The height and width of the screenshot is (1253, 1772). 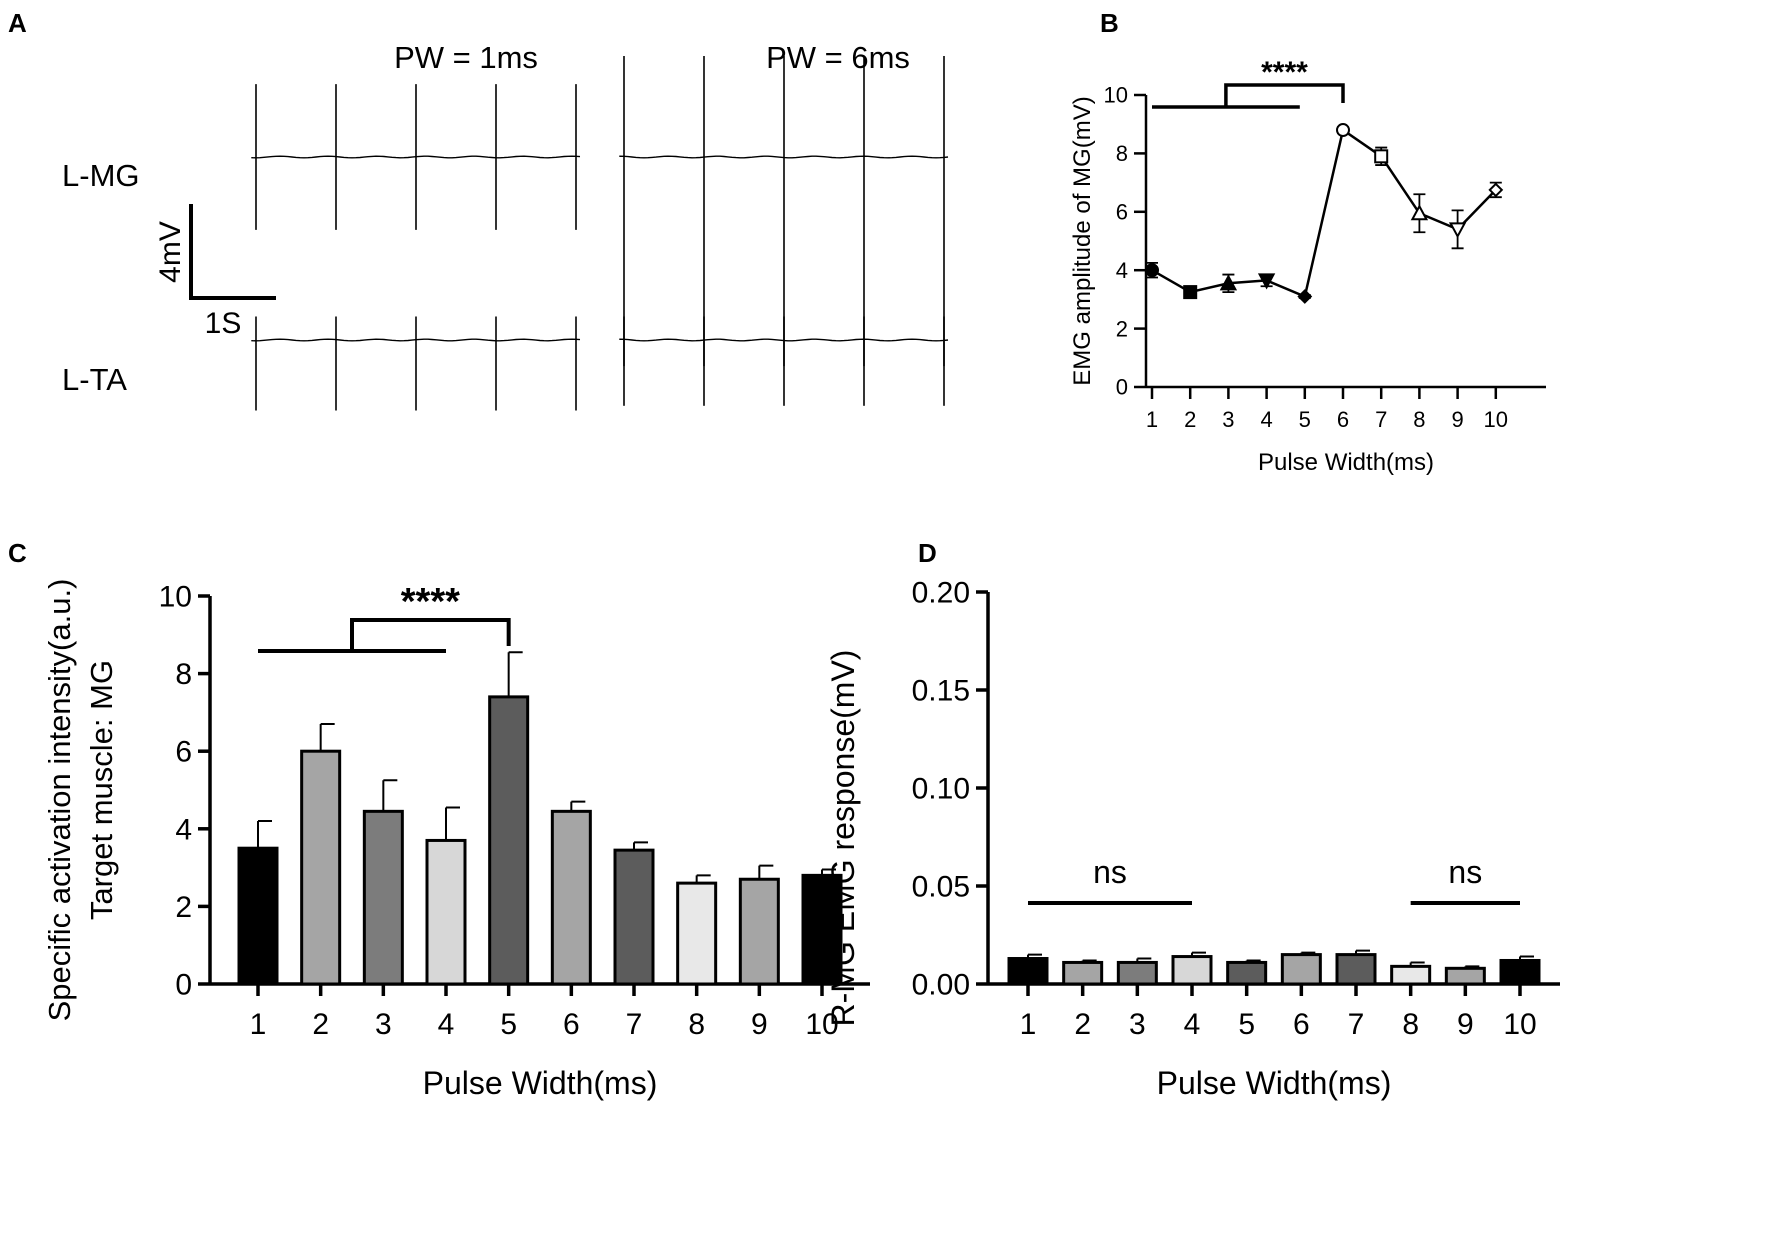 I want to click on panel-d-x-tick-label: 4, so click(x=1192, y=1024).